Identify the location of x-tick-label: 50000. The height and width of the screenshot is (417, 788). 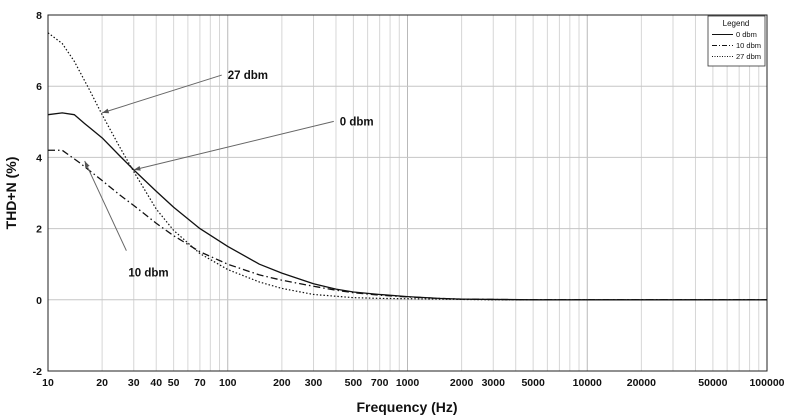
(712, 383).